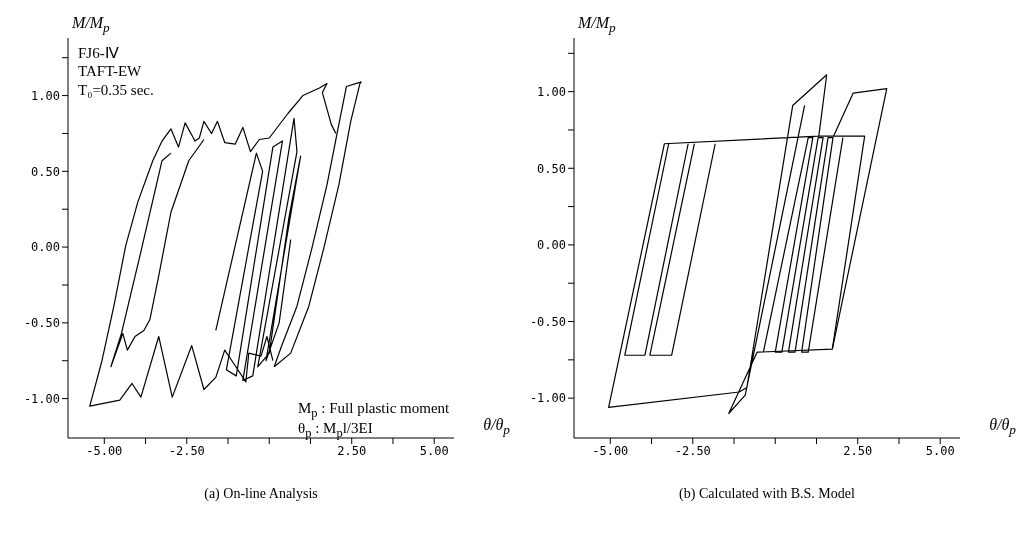 The image size is (1028, 534). Describe the element at coordinates (335, 430) in the screenshot. I see `annotation: θ$_{p}$ : M$_{p}$l/3EI` at that location.